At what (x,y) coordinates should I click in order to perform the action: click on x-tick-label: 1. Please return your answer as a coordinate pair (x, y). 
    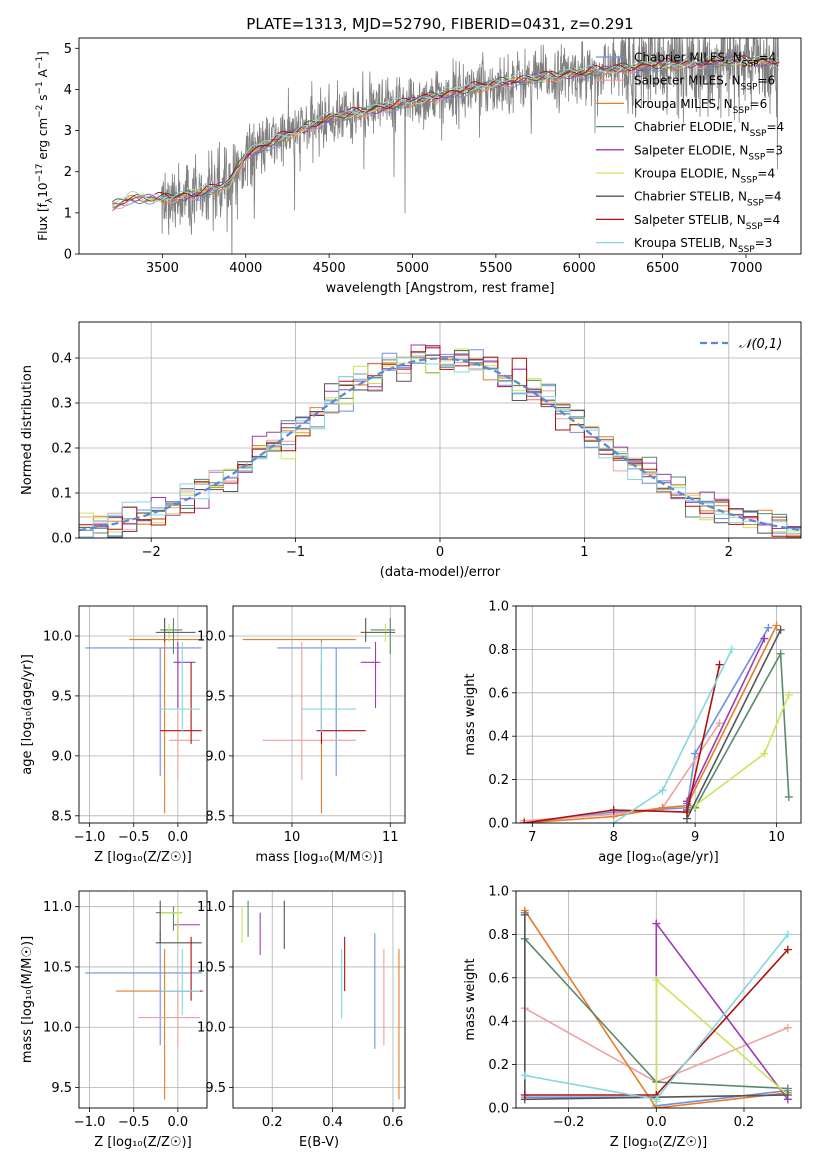
    Looking at the image, I should click on (584, 552).